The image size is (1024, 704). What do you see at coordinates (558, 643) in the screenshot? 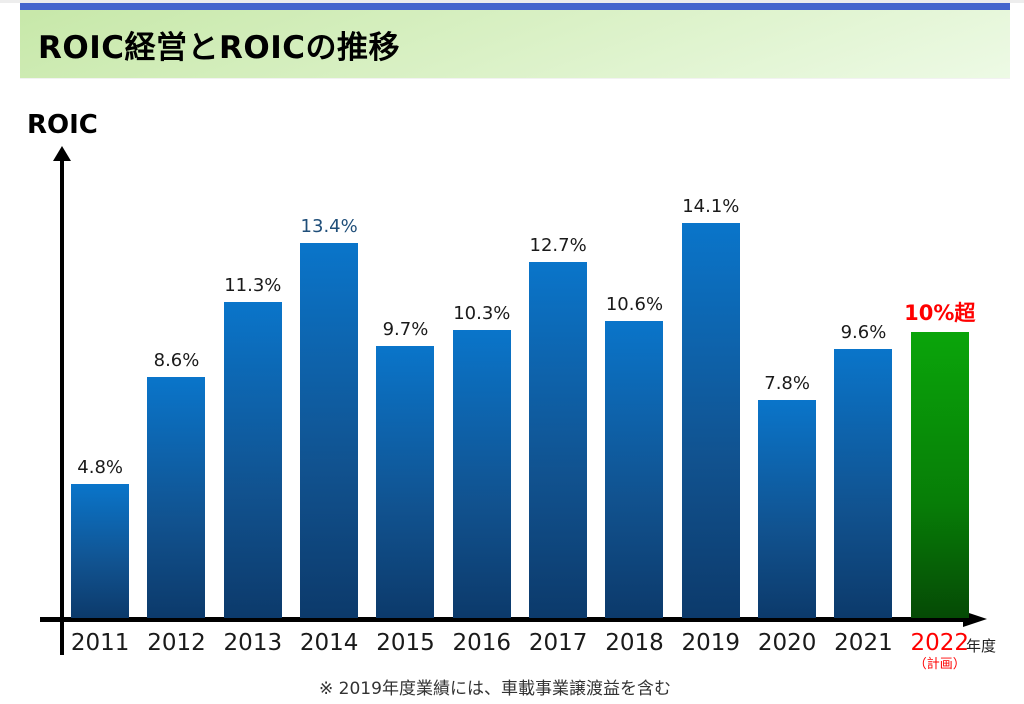
I see `x-tick-year-label: 2017` at bounding box center [558, 643].